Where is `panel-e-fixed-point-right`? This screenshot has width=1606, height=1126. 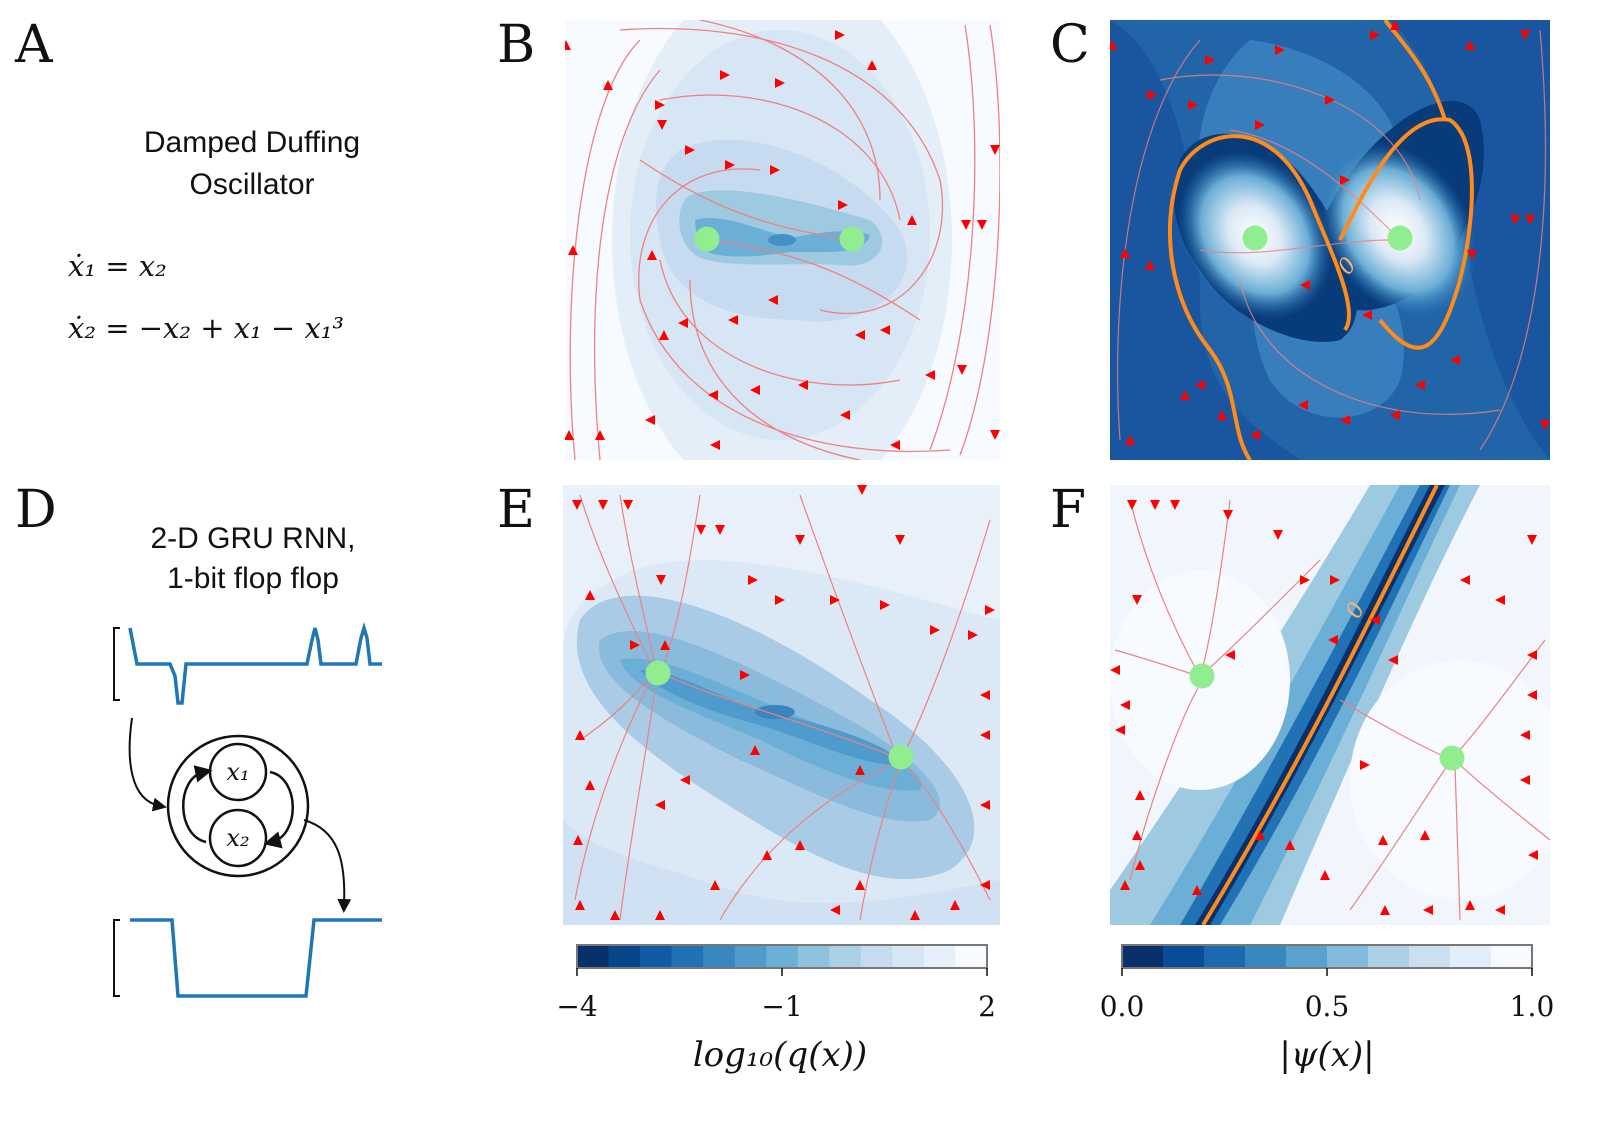
panel-e-fixed-point-right is located at coordinates (901, 757).